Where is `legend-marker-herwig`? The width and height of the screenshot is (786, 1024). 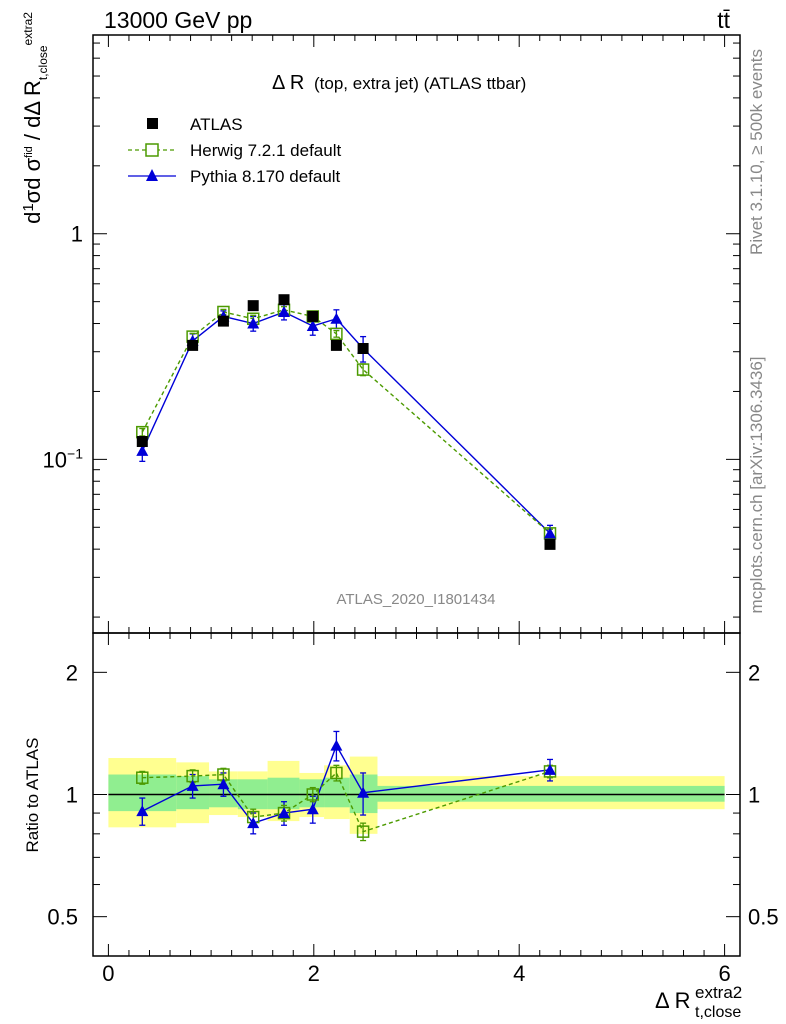 legend-marker-herwig is located at coordinates (152, 150).